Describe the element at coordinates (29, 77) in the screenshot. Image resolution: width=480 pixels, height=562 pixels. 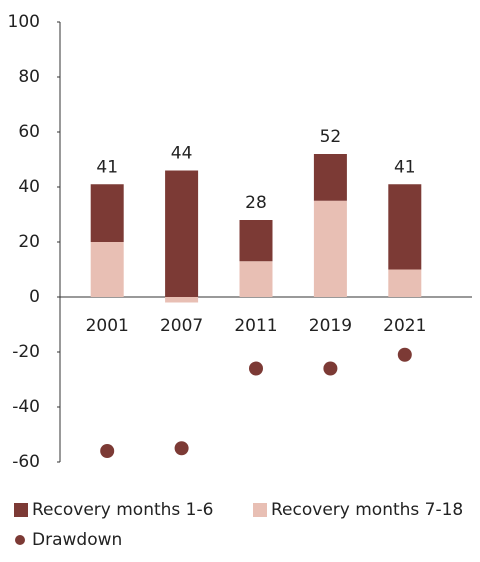
I see `y-tick-label: 80` at that location.